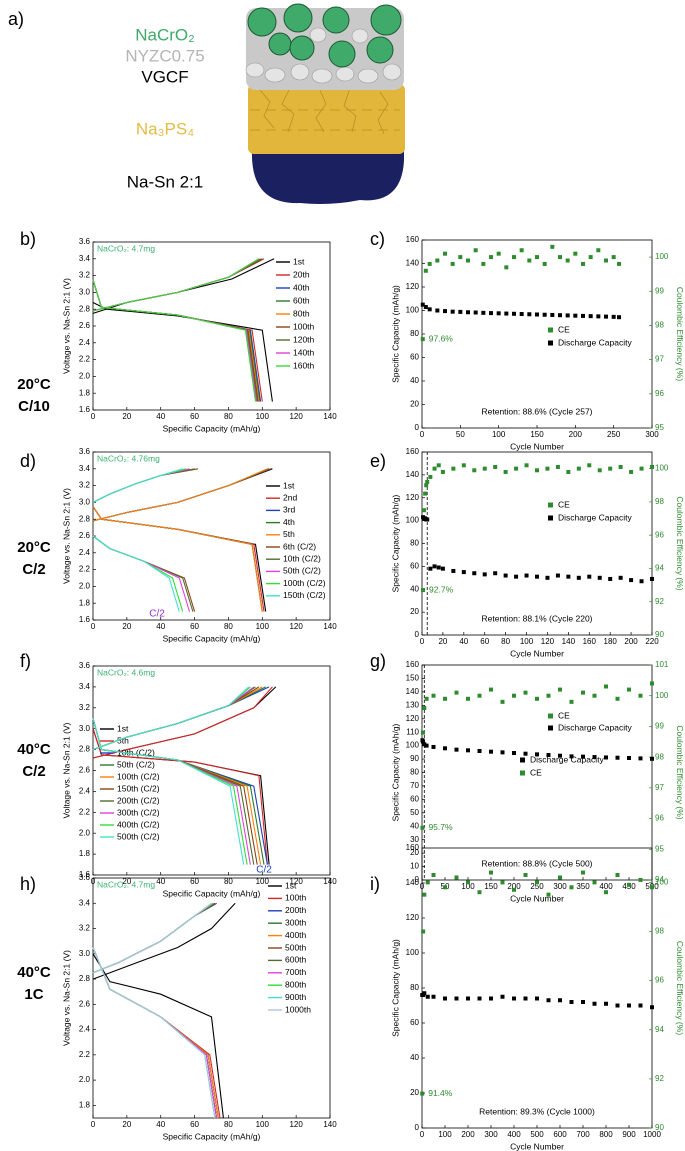 The image size is (685, 1151). I want to click on layer-label: Na-Sn 2:1, so click(165, 181).